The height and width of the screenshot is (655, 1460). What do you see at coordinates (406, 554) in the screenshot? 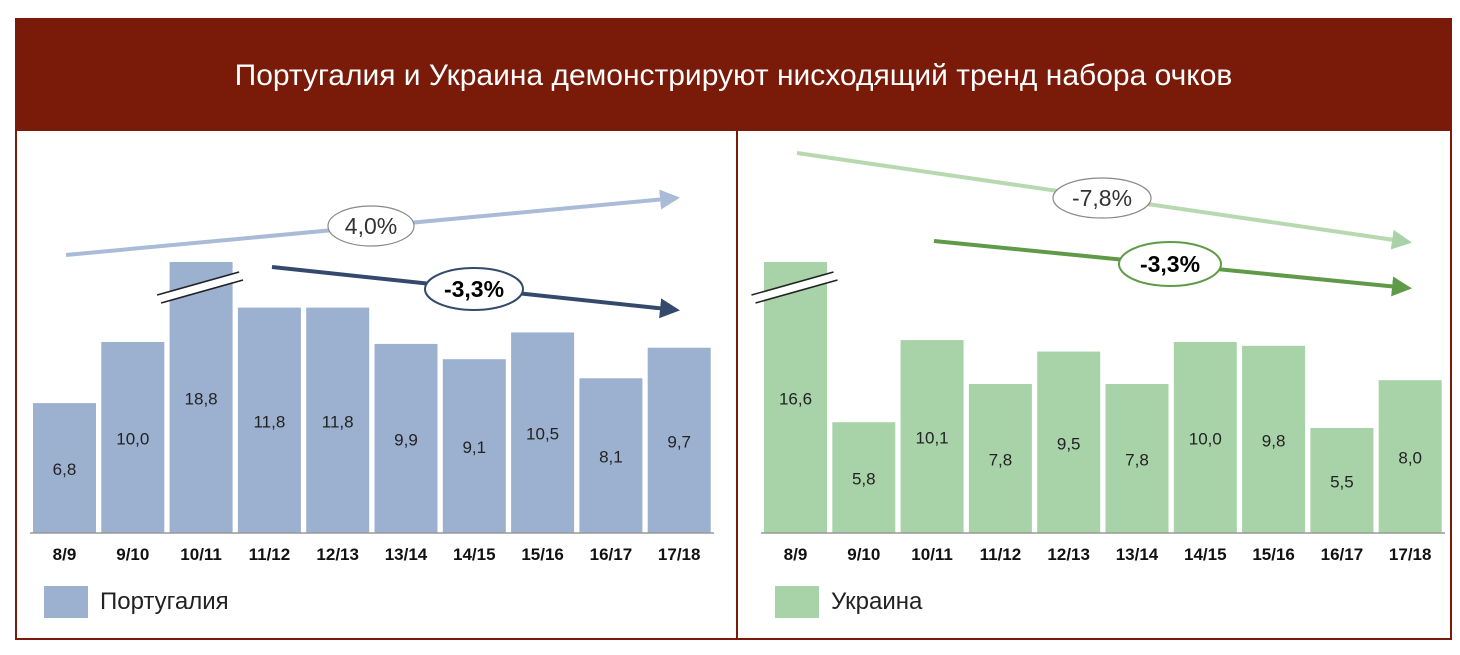
I see `portugal-tick-label: 13/14` at bounding box center [406, 554].